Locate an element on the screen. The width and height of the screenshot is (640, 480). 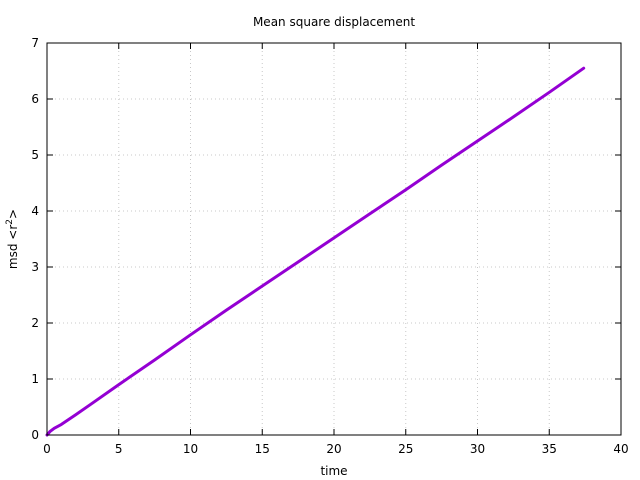
y-axis-label: msd <r2> is located at coordinates (12, 239).